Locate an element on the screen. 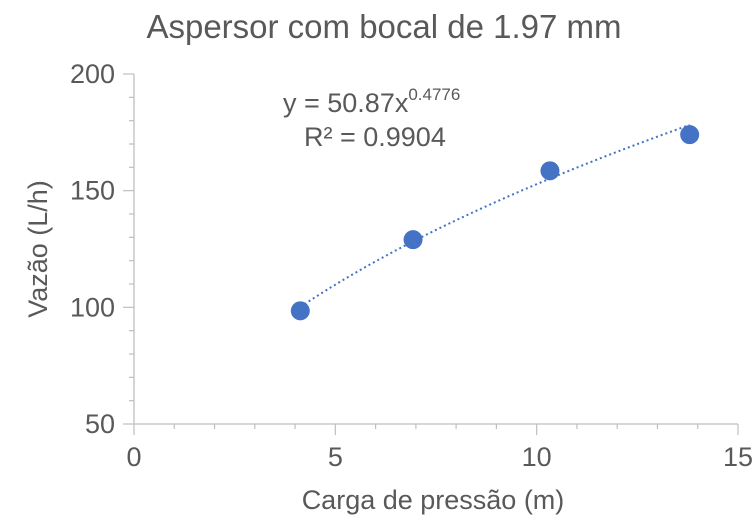 The width and height of the screenshot is (756, 515). y-tick-label: 50 is located at coordinates (100, 424).